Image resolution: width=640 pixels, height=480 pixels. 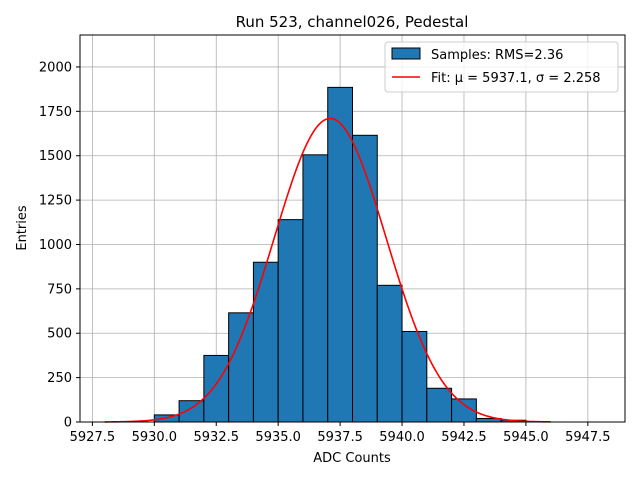 What do you see at coordinates (402, 437) in the screenshot?
I see `x-tick-label-5: 5940.0` at bounding box center [402, 437].